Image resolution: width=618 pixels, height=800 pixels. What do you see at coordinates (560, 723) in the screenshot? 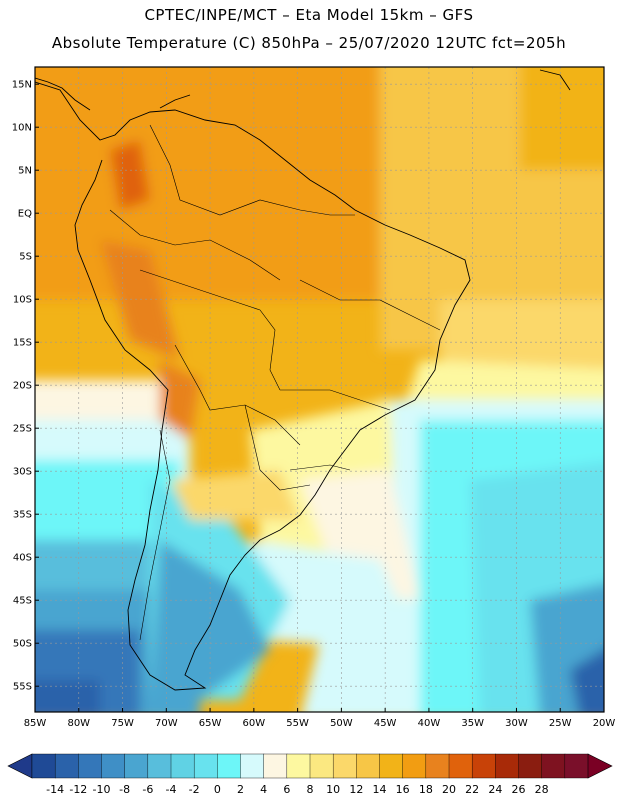
I see `lon-tick-label: 25W` at bounding box center [560, 723].